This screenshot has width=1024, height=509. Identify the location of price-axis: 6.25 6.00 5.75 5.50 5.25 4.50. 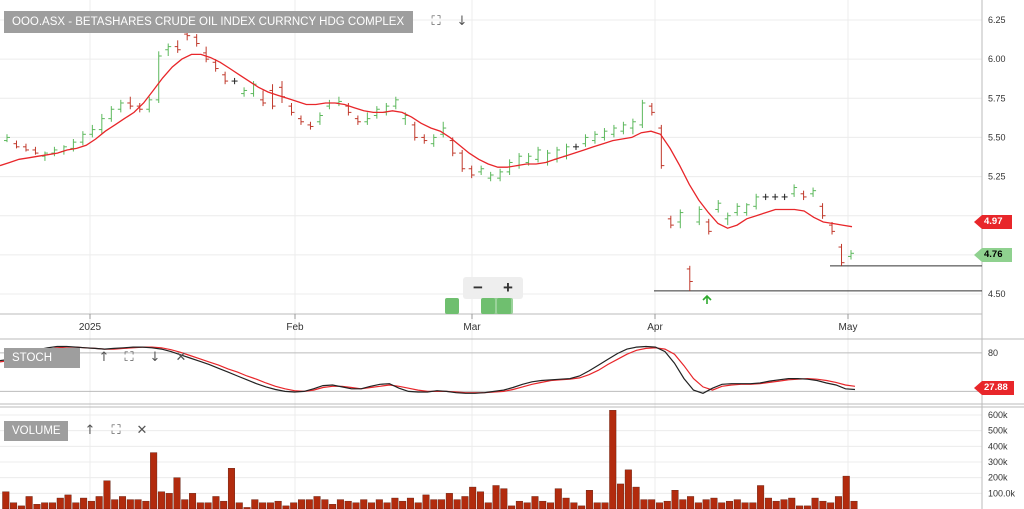
(997, 157).